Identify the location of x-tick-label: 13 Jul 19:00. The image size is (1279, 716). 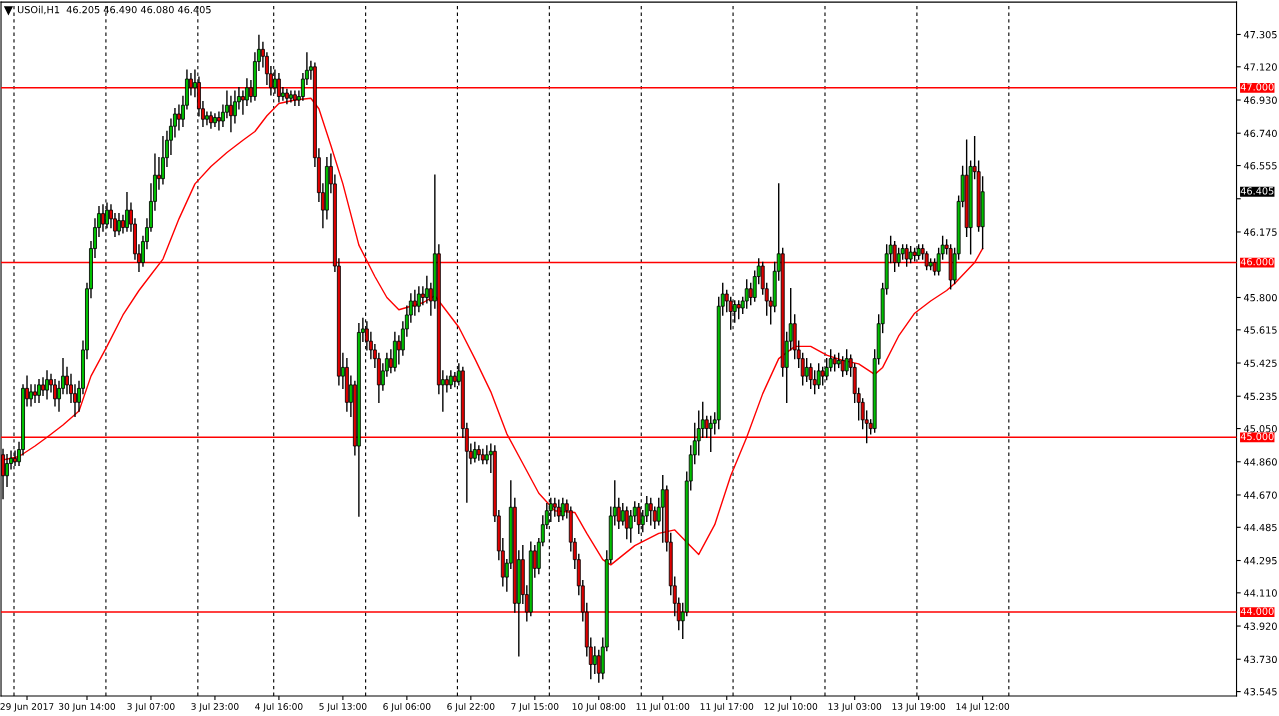
(919, 707).